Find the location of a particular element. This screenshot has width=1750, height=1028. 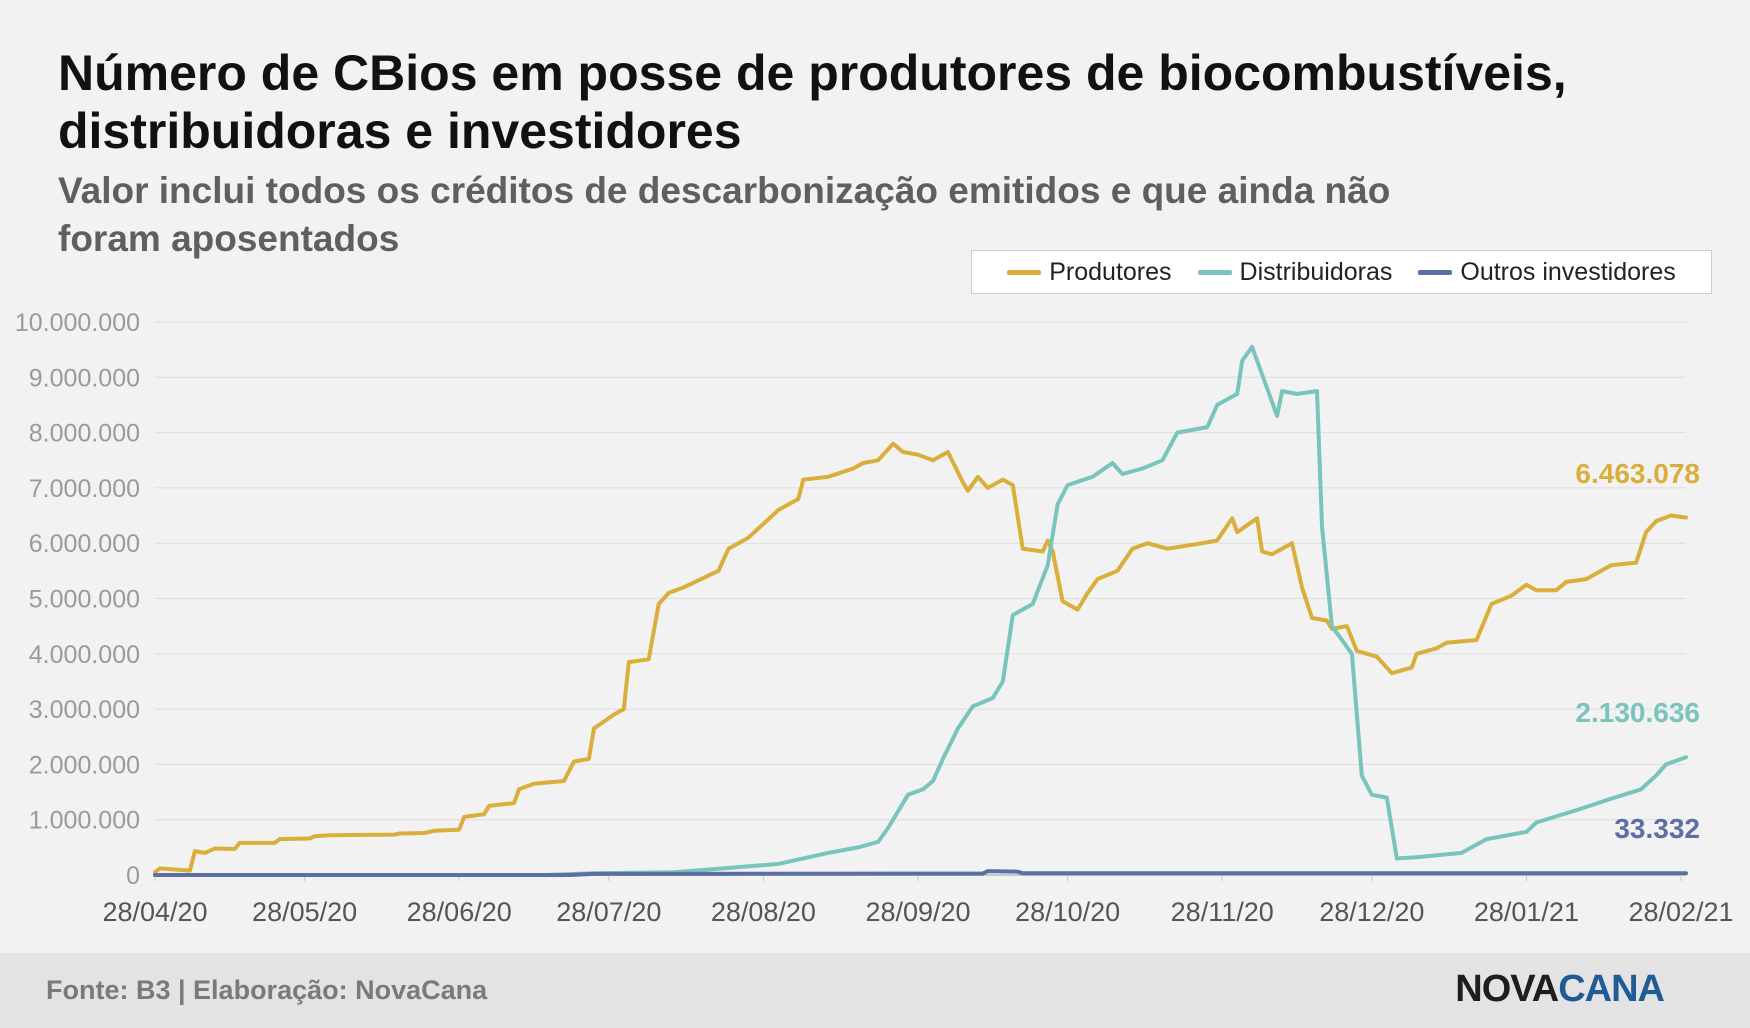

y-tick-label: 0 is located at coordinates (133, 876).